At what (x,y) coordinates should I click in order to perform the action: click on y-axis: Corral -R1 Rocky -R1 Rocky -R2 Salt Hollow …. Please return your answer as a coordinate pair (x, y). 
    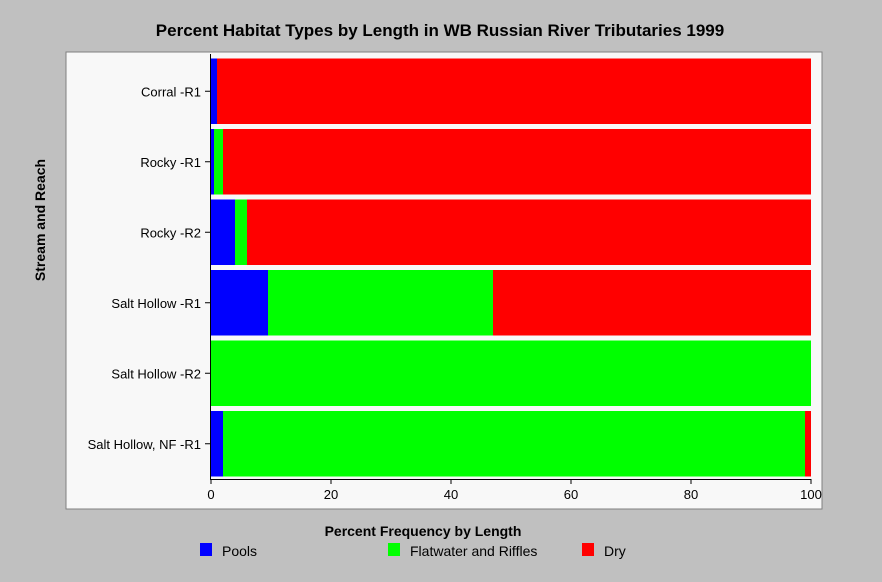
    Looking at the image, I should click on (149, 267).